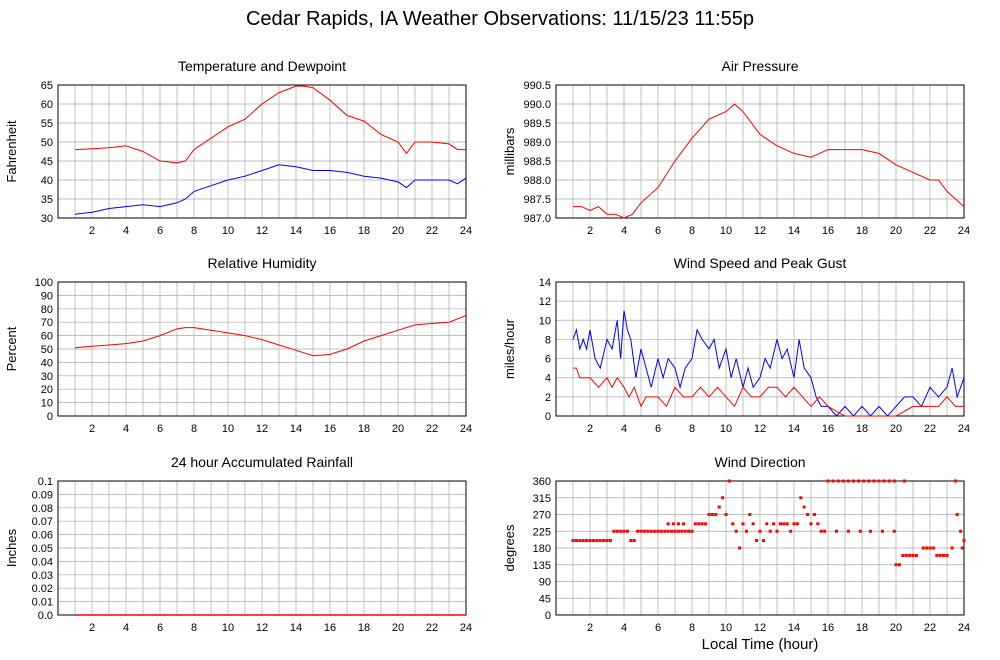 This screenshot has height=660, width=1000. I want to click on x-tick-label: 22, so click(930, 628).